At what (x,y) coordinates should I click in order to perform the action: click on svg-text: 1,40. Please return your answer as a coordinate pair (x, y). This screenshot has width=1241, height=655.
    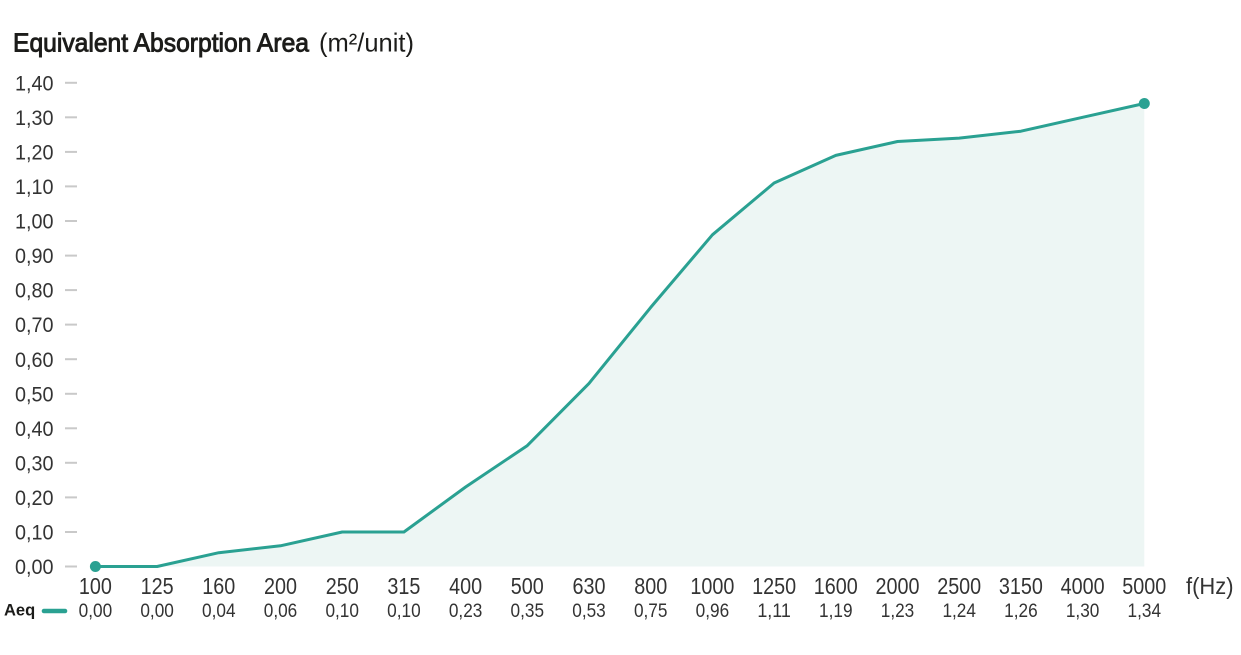
    Looking at the image, I should click on (34, 83).